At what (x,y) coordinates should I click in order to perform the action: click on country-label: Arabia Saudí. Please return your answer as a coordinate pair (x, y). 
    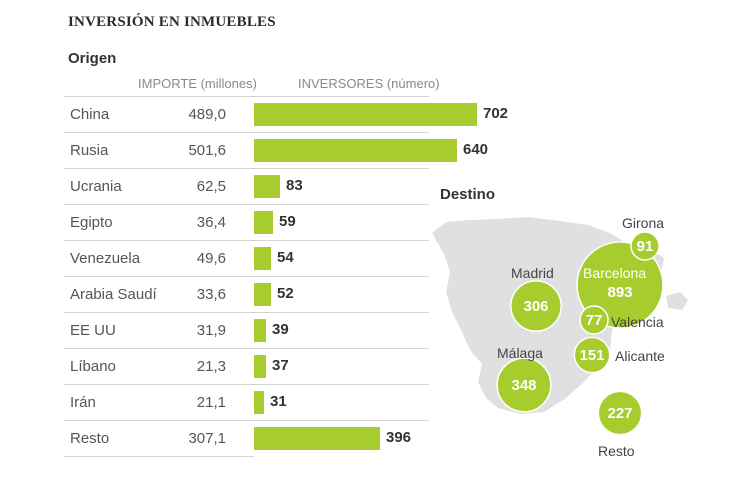
    Looking at the image, I should click on (113, 294).